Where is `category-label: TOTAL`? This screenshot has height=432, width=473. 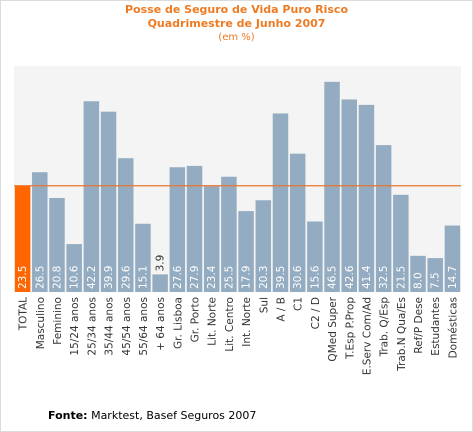
category-label: TOTAL is located at coordinates (24, 314).